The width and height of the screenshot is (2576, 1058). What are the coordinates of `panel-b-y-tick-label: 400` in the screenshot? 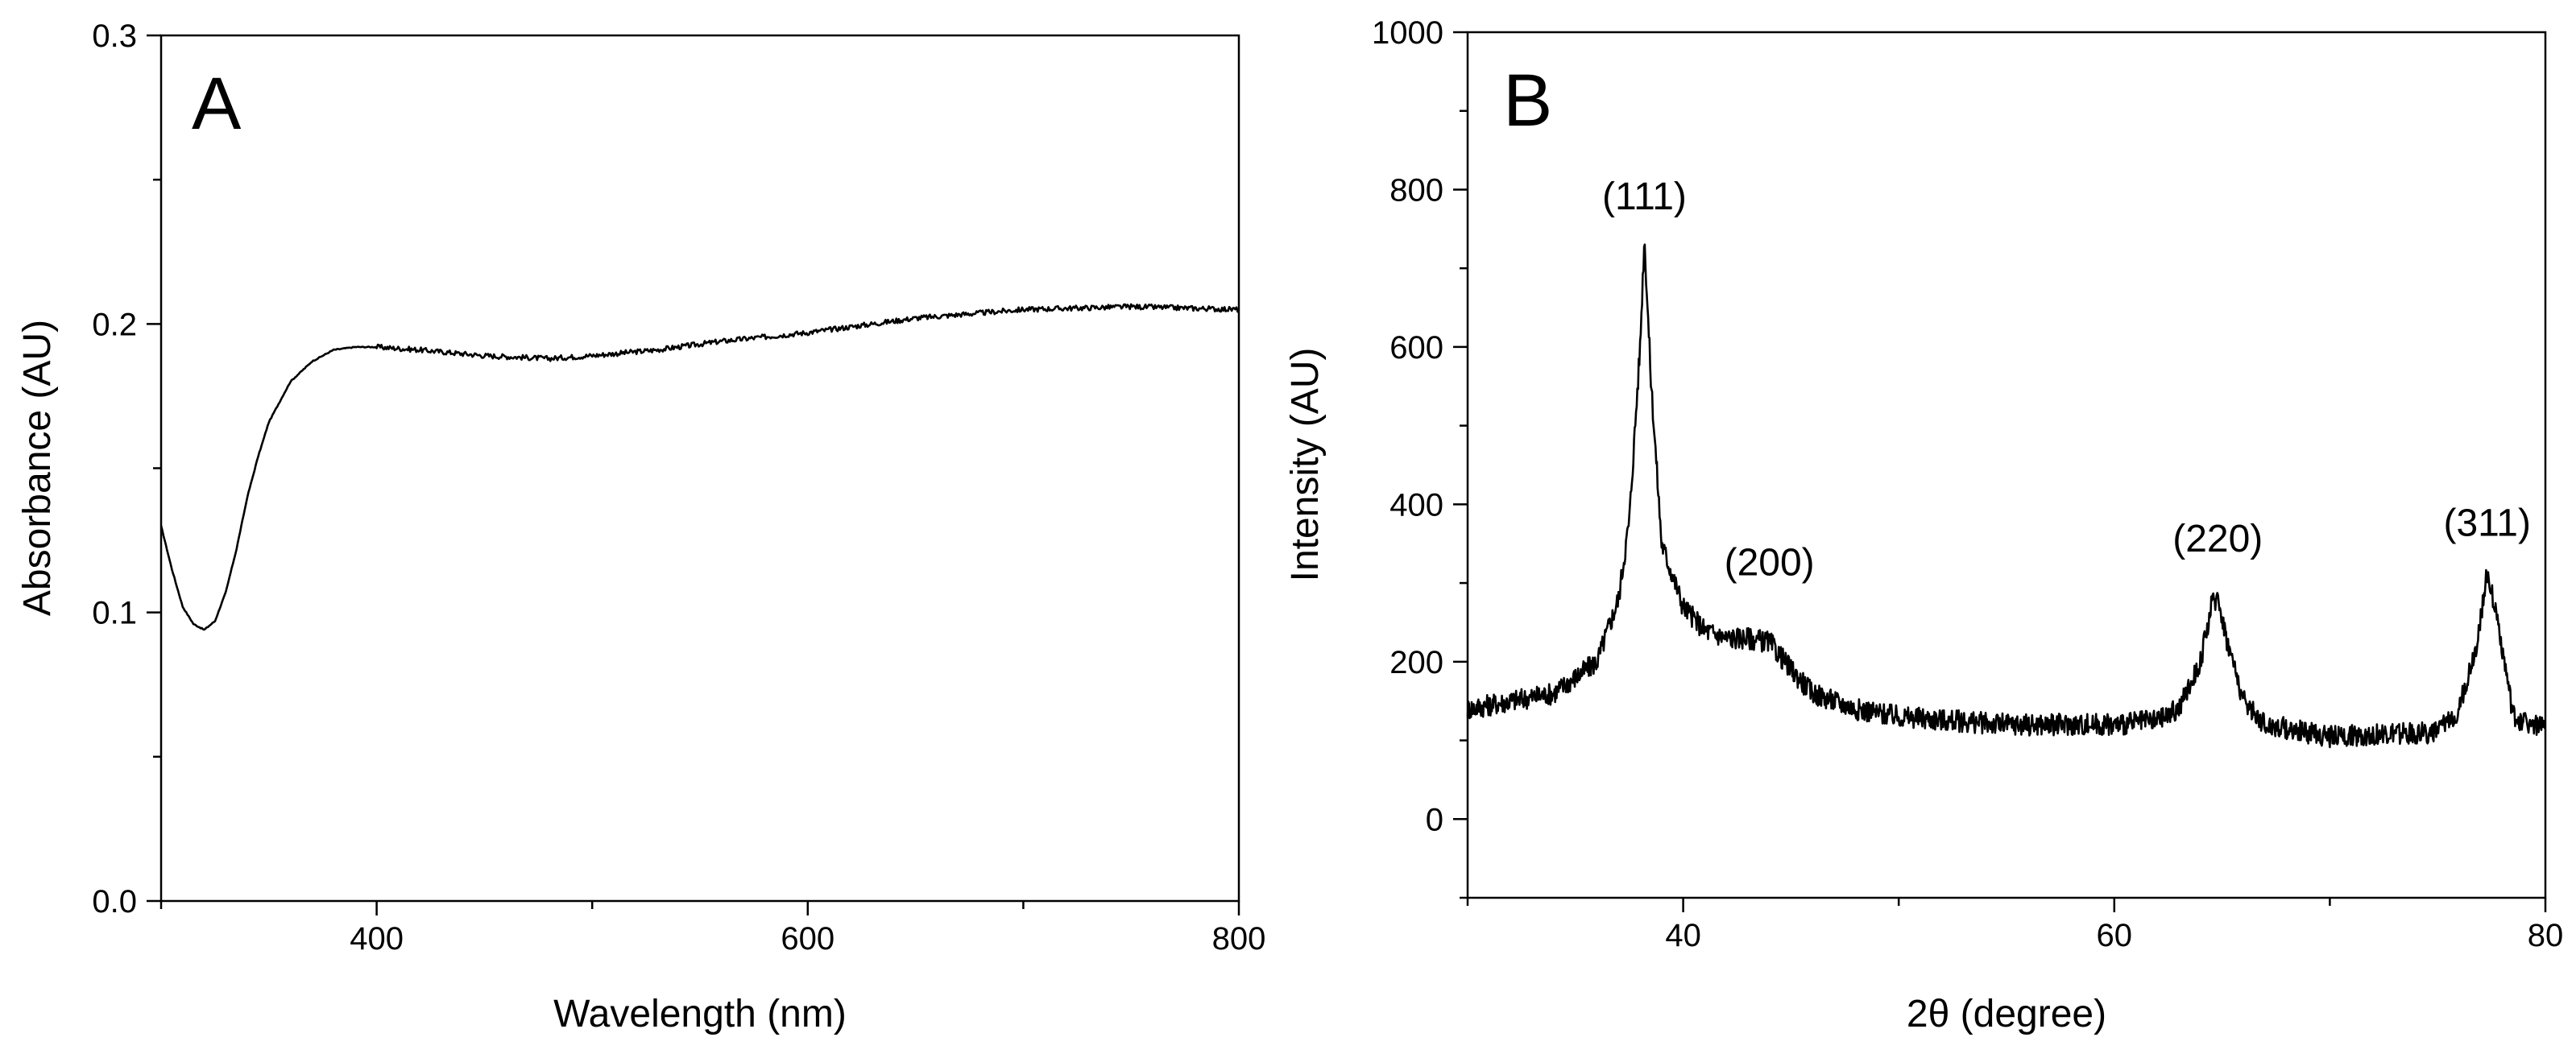 It's located at (1416, 505).